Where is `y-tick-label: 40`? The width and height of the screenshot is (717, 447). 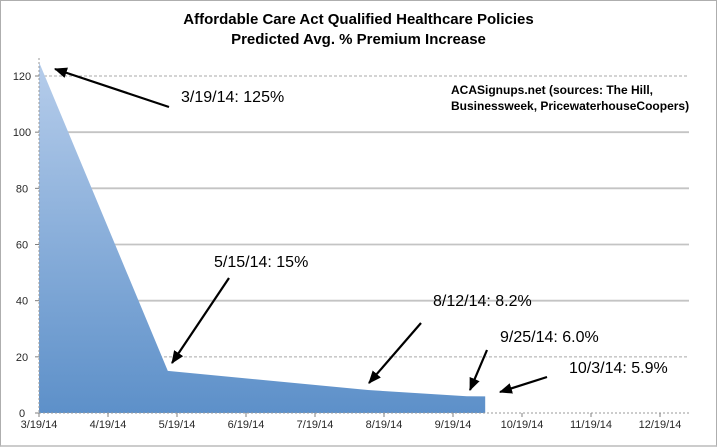 y-tick-label: 40 is located at coordinates (22, 302).